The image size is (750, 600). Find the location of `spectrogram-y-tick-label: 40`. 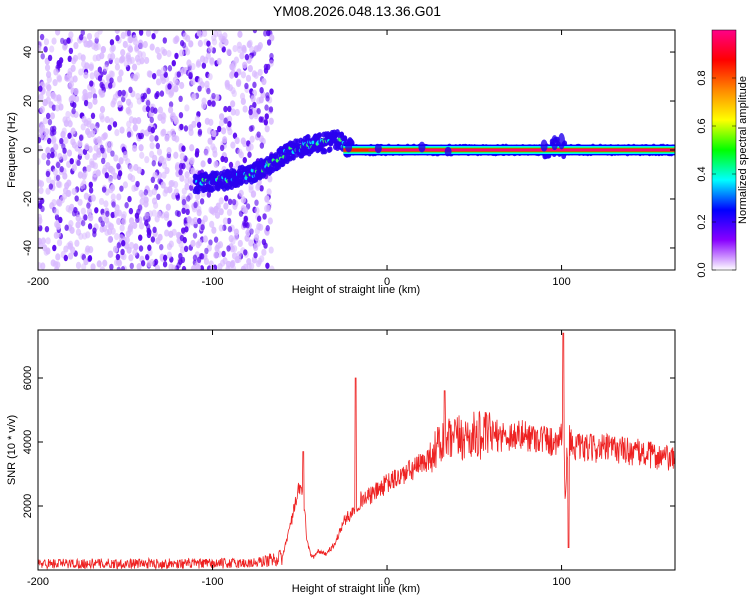

spectrogram-y-tick-label: 40 is located at coordinates (28, 52).